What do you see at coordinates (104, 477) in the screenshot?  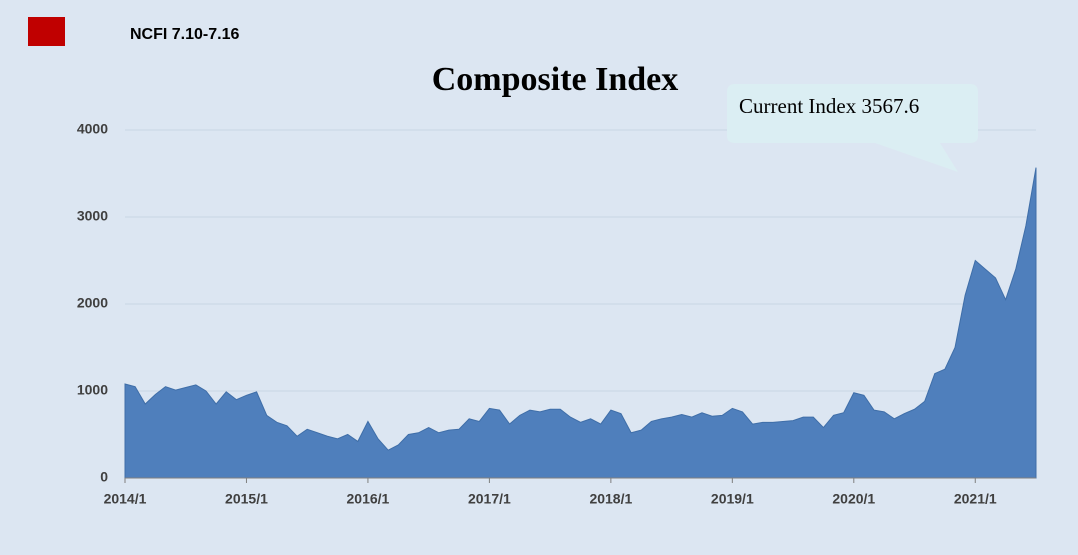 I see `y-tick-label: 0` at bounding box center [104, 477].